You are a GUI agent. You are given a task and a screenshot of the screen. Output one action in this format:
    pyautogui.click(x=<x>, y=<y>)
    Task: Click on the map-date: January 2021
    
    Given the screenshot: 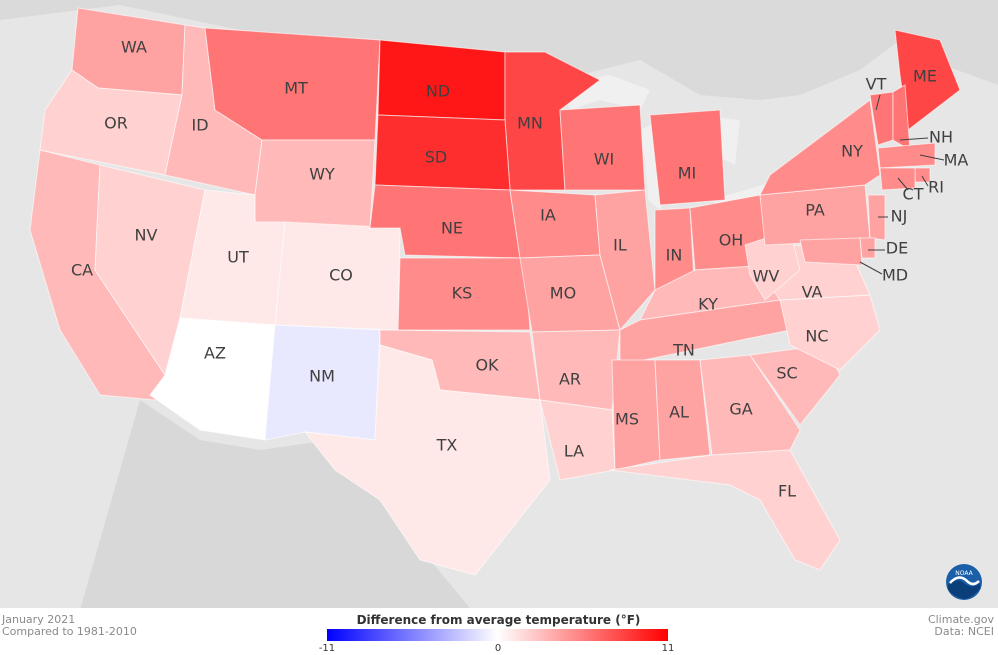 What is the action you would take?
    pyautogui.click(x=39, y=619)
    